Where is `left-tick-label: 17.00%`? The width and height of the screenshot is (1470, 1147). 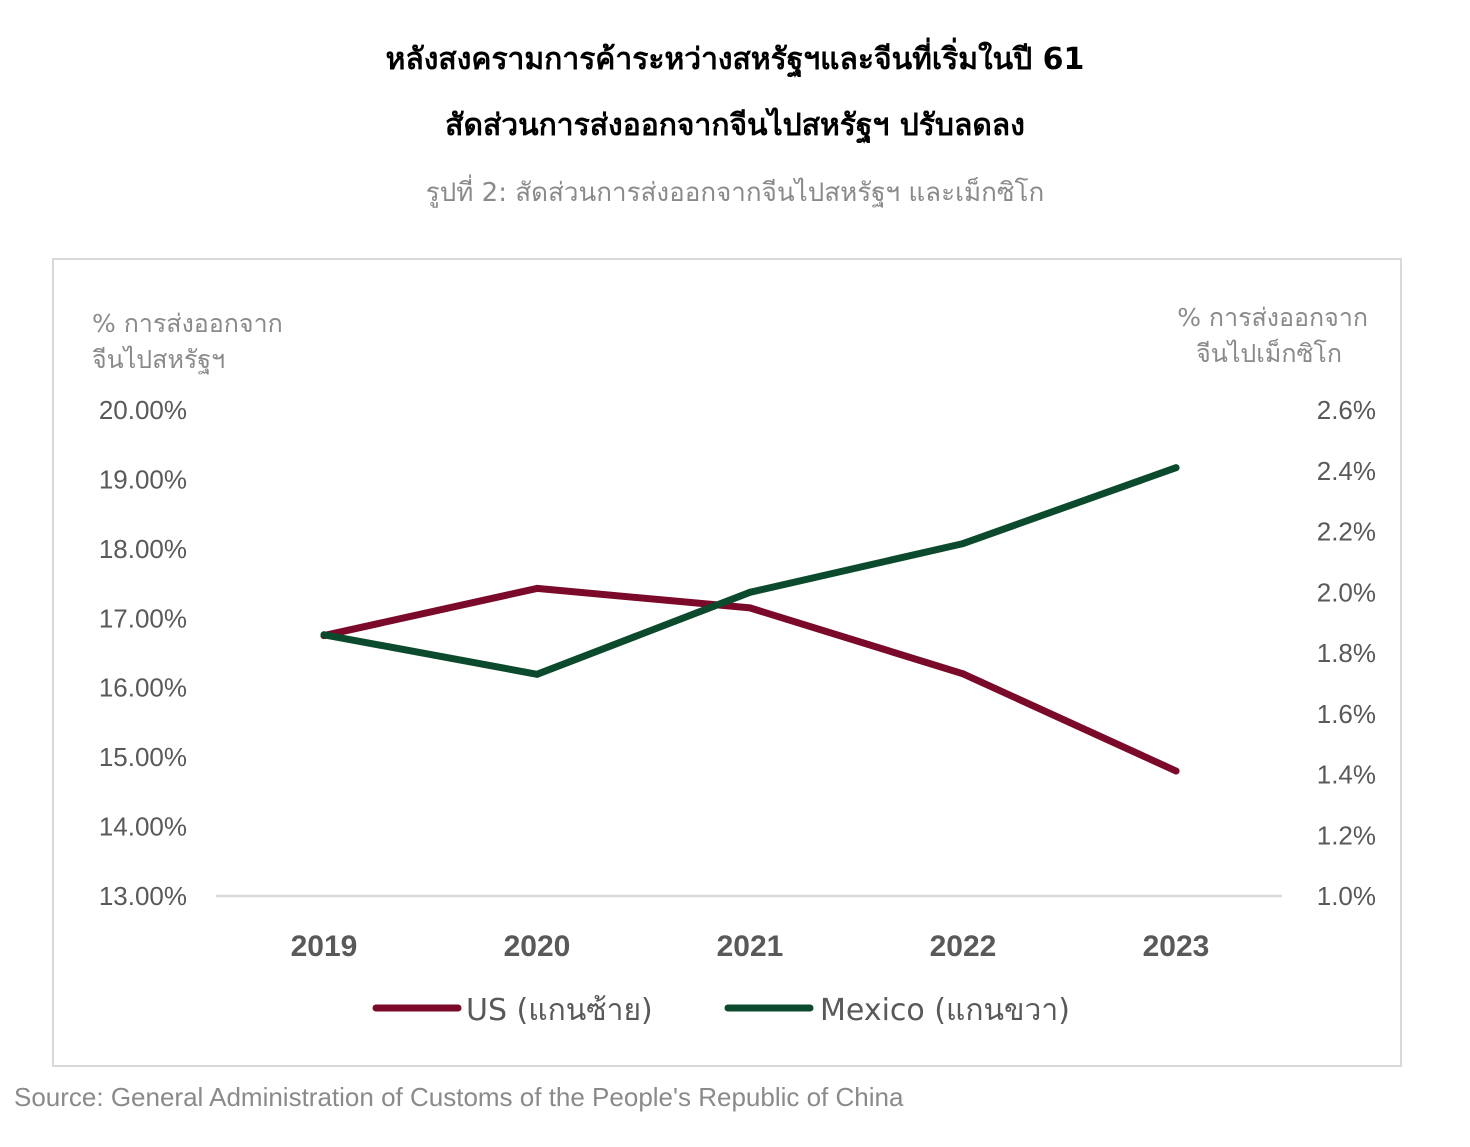 left-tick-label: 17.00% is located at coordinates (143, 618).